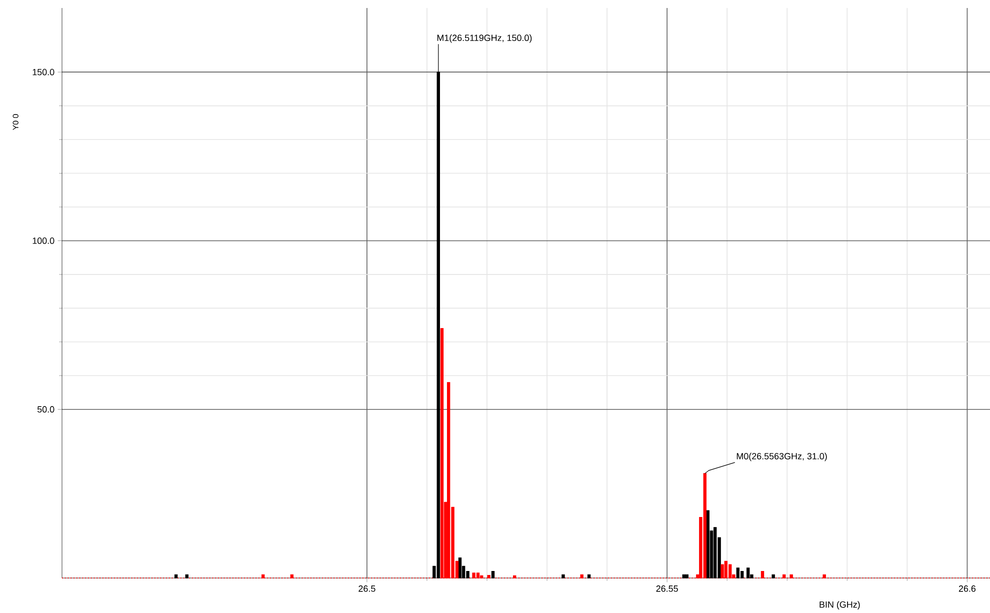 This screenshot has width=990, height=613. Describe the element at coordinates (367, 588) in the screenshot. I see `x-tick-label: 26.5` at that location.